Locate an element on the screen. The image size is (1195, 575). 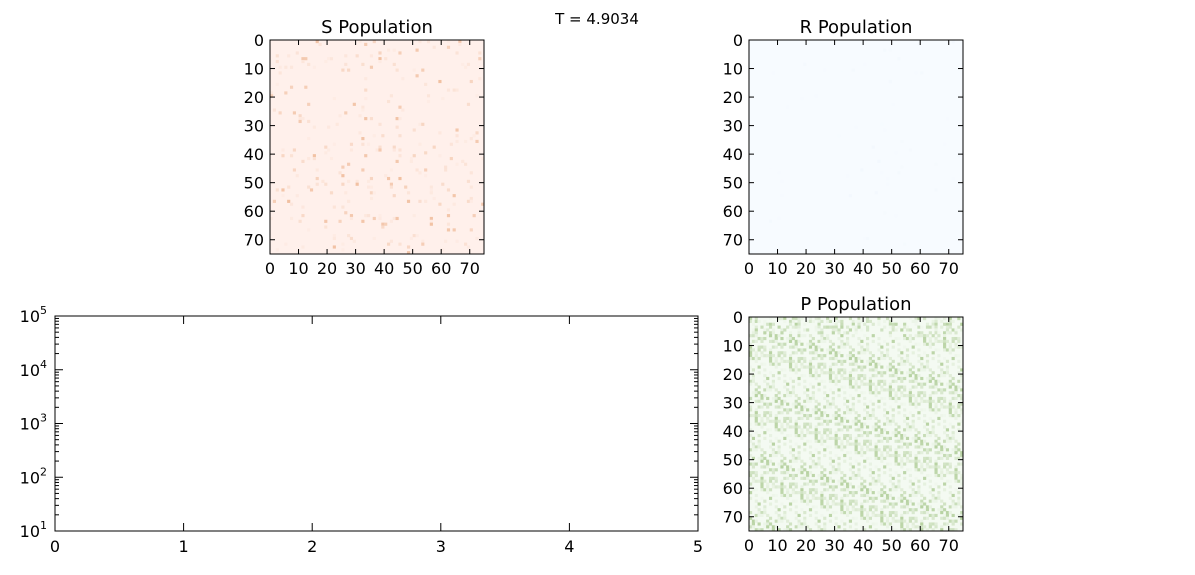
heatmap-r-title: R Population is located at coordinates (856, 27).